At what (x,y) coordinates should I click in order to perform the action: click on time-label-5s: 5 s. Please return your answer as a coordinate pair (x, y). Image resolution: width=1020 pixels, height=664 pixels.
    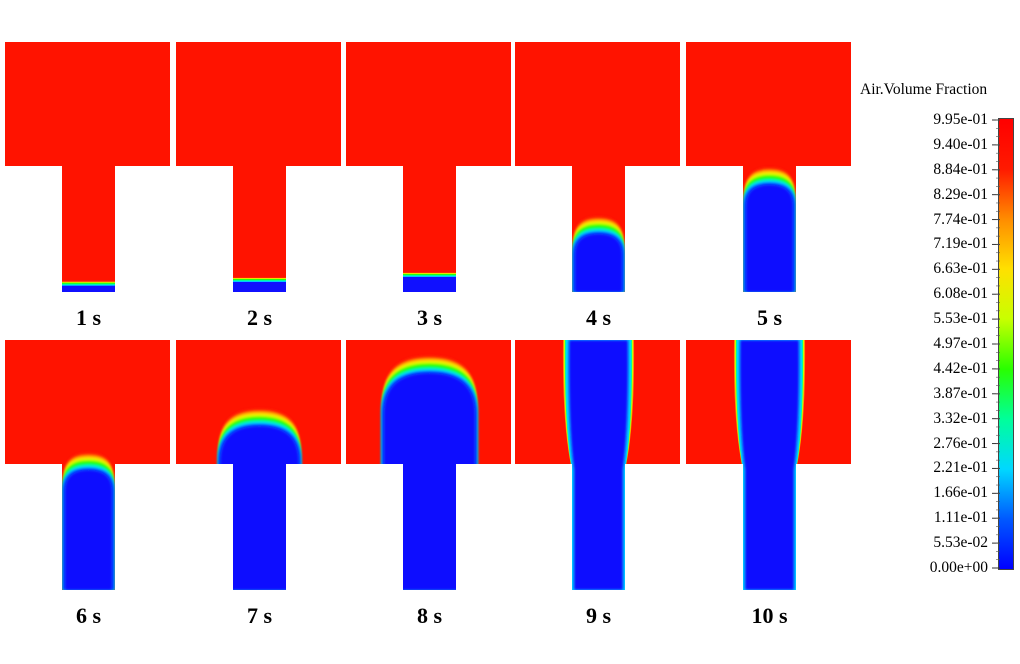
    Looking at the image, I should click on (769, 317).